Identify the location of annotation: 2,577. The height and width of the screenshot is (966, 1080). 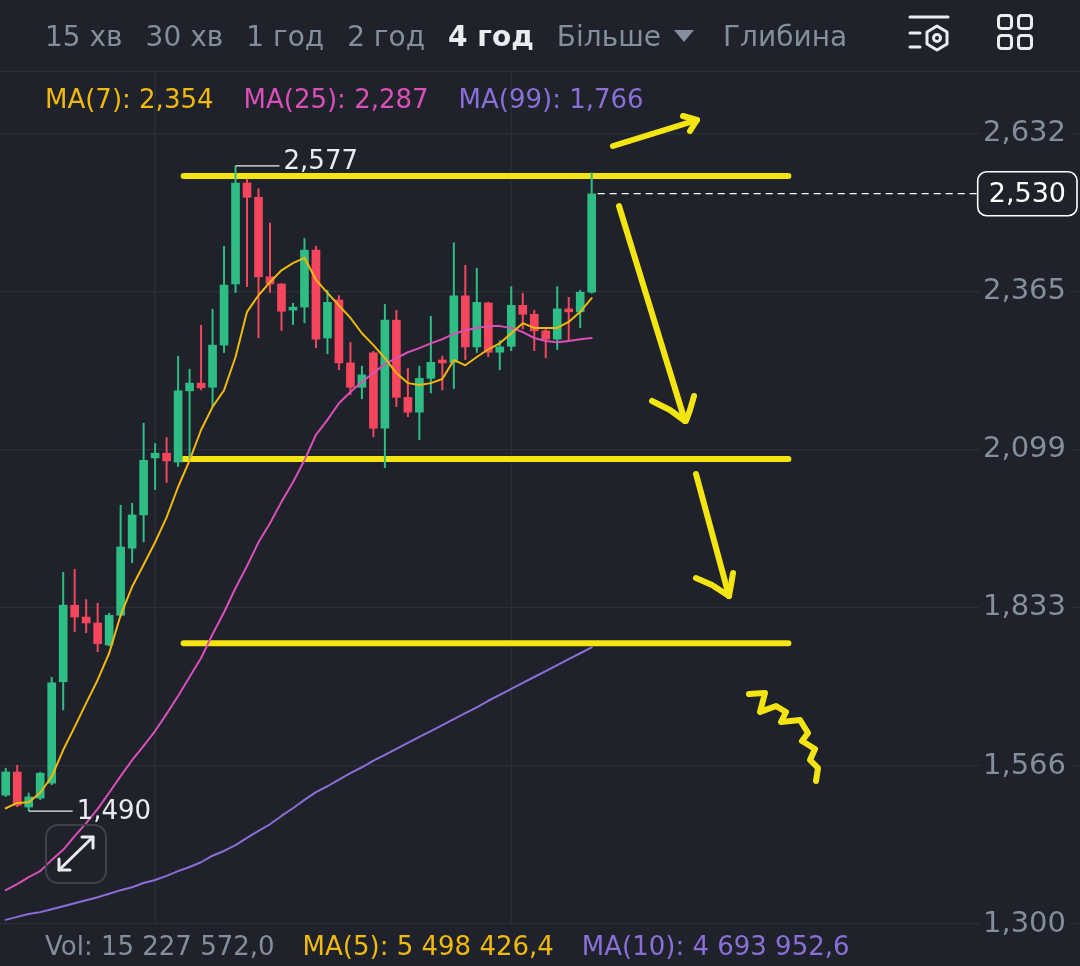
(320, 159).